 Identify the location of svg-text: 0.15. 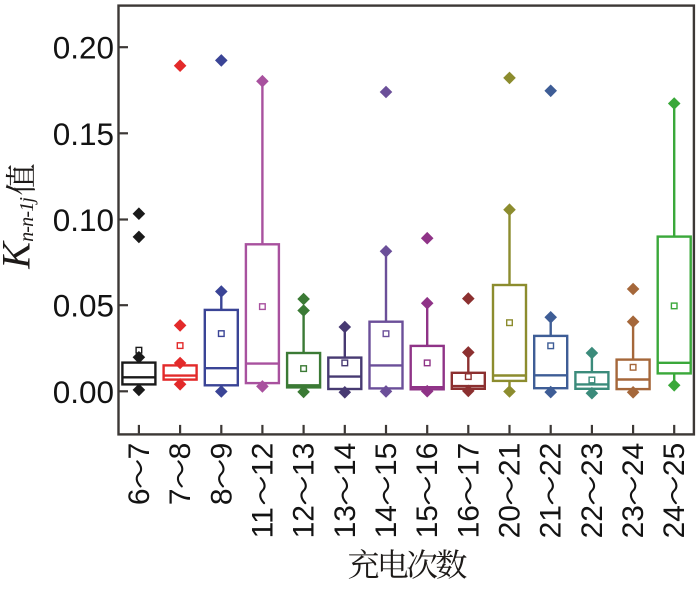
(83, 134).